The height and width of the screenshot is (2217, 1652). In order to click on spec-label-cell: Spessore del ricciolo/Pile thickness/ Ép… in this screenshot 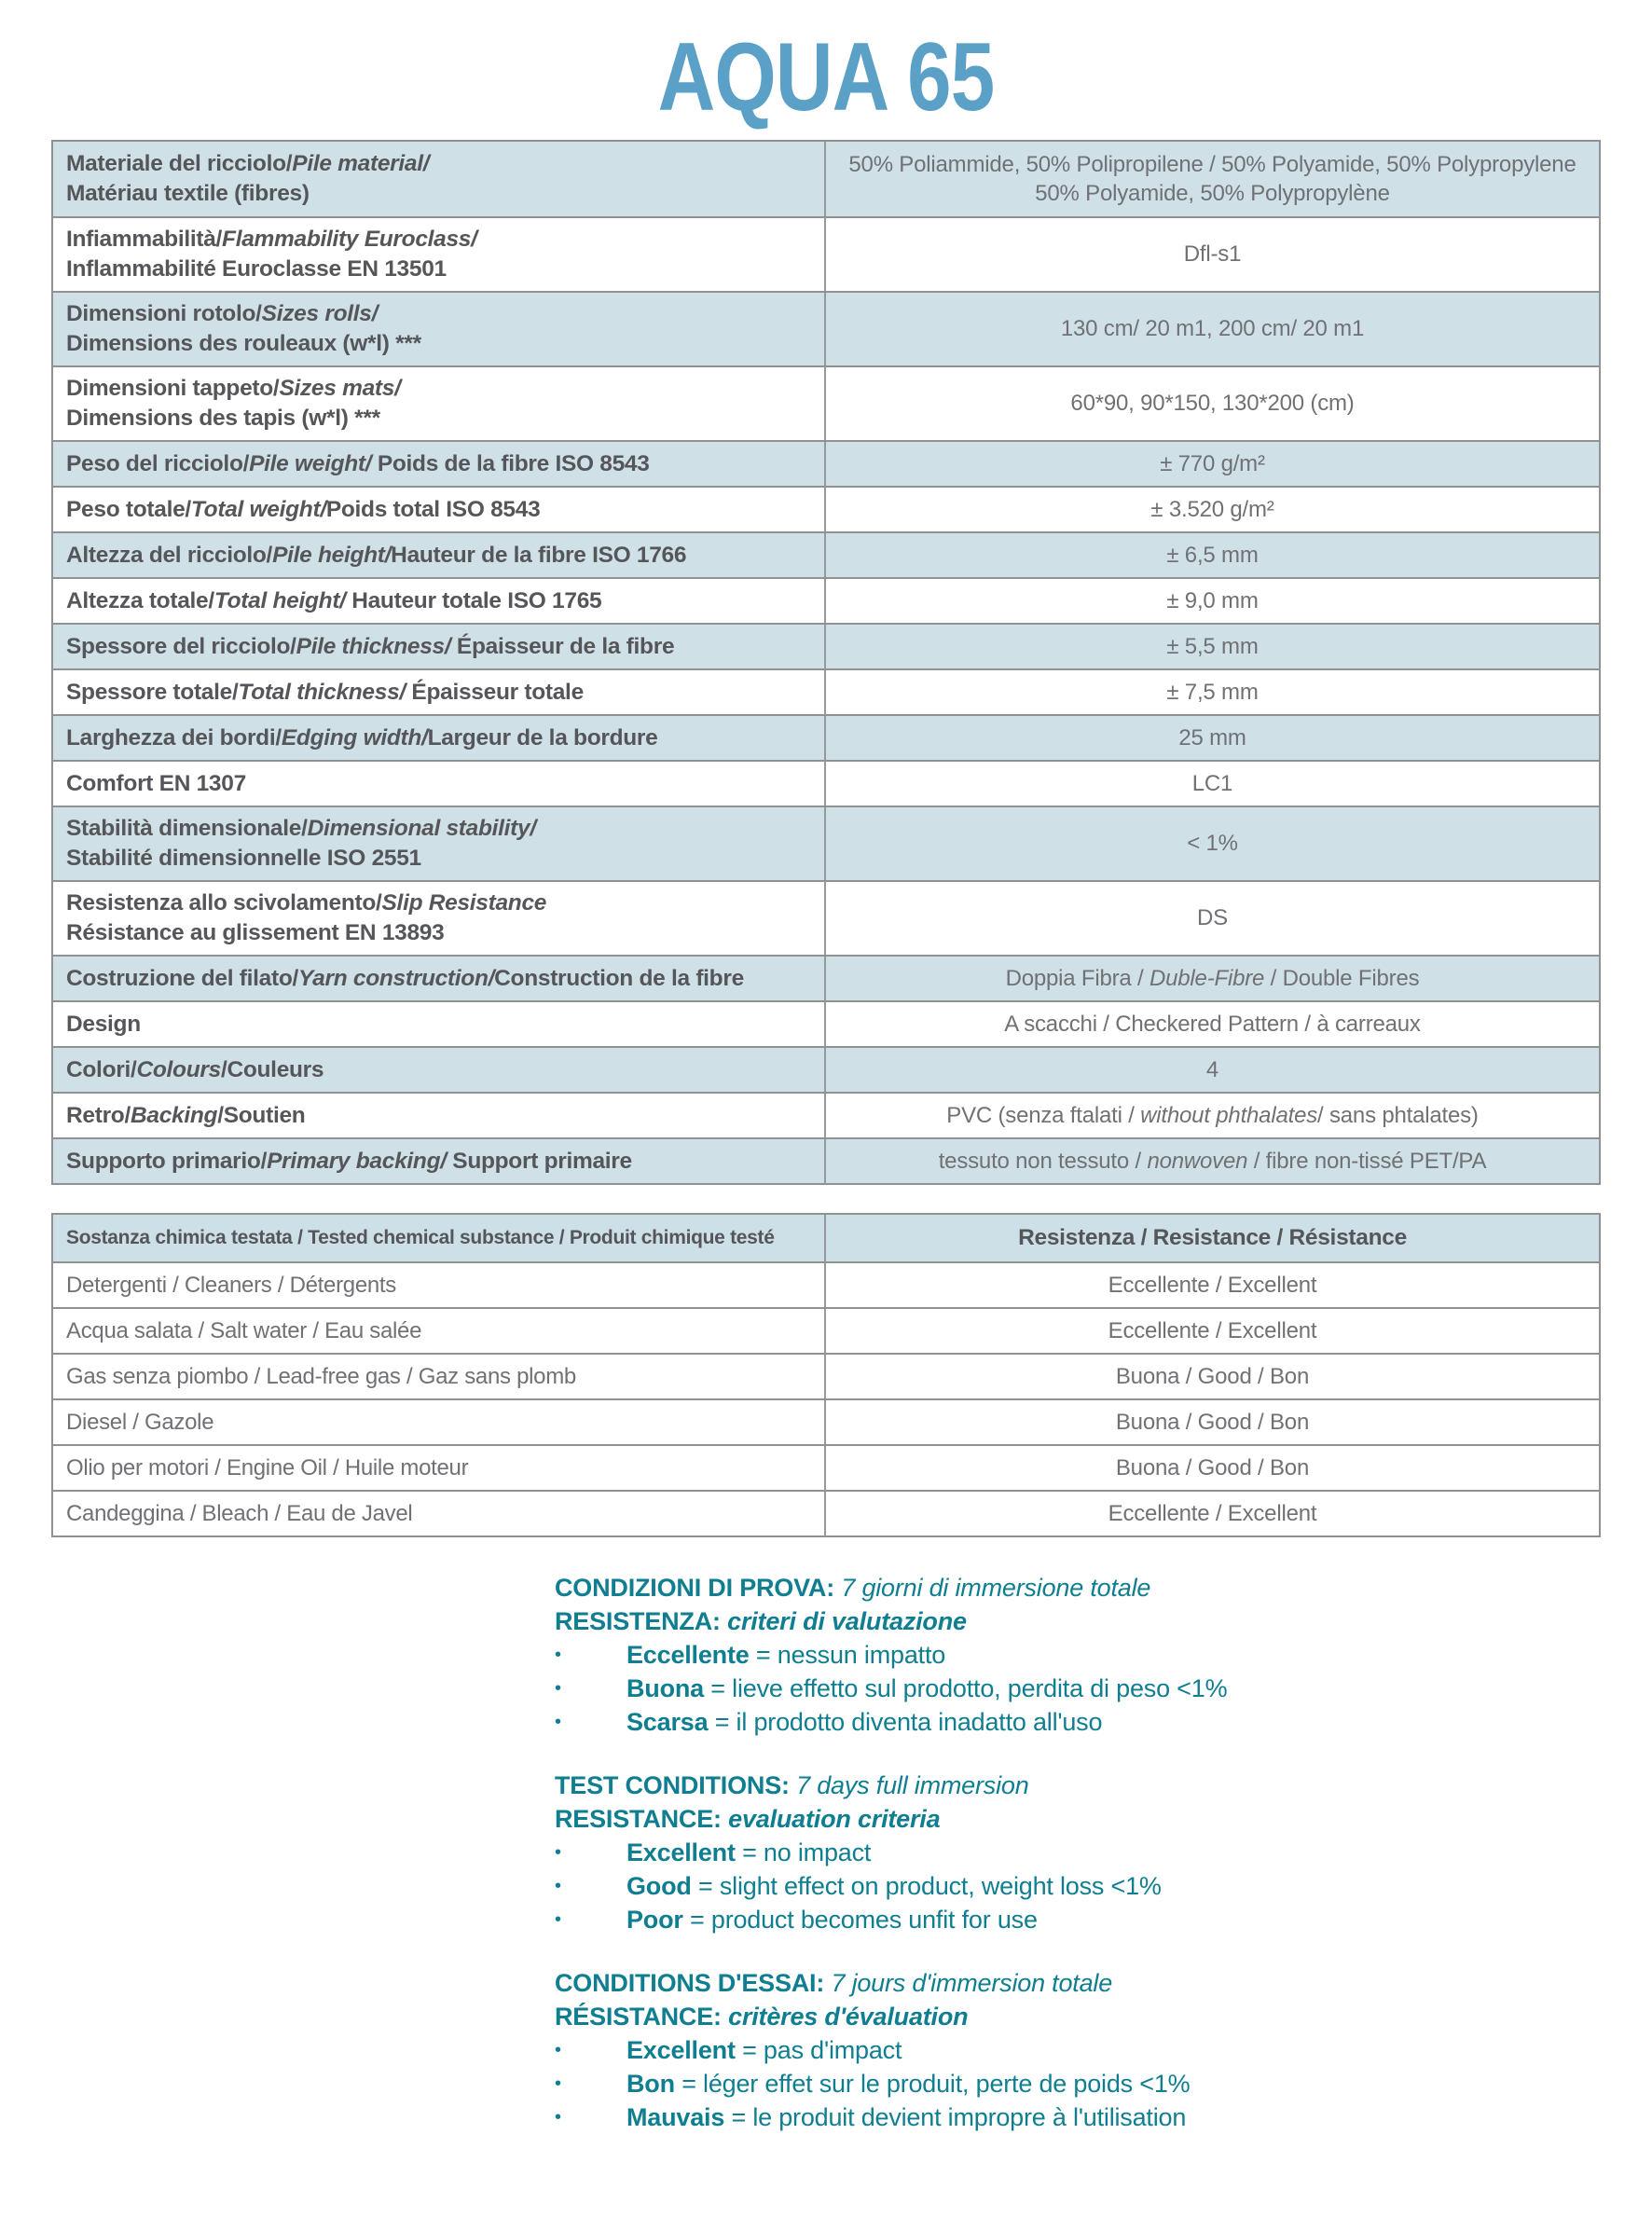, I will do `click(440, 646)`.